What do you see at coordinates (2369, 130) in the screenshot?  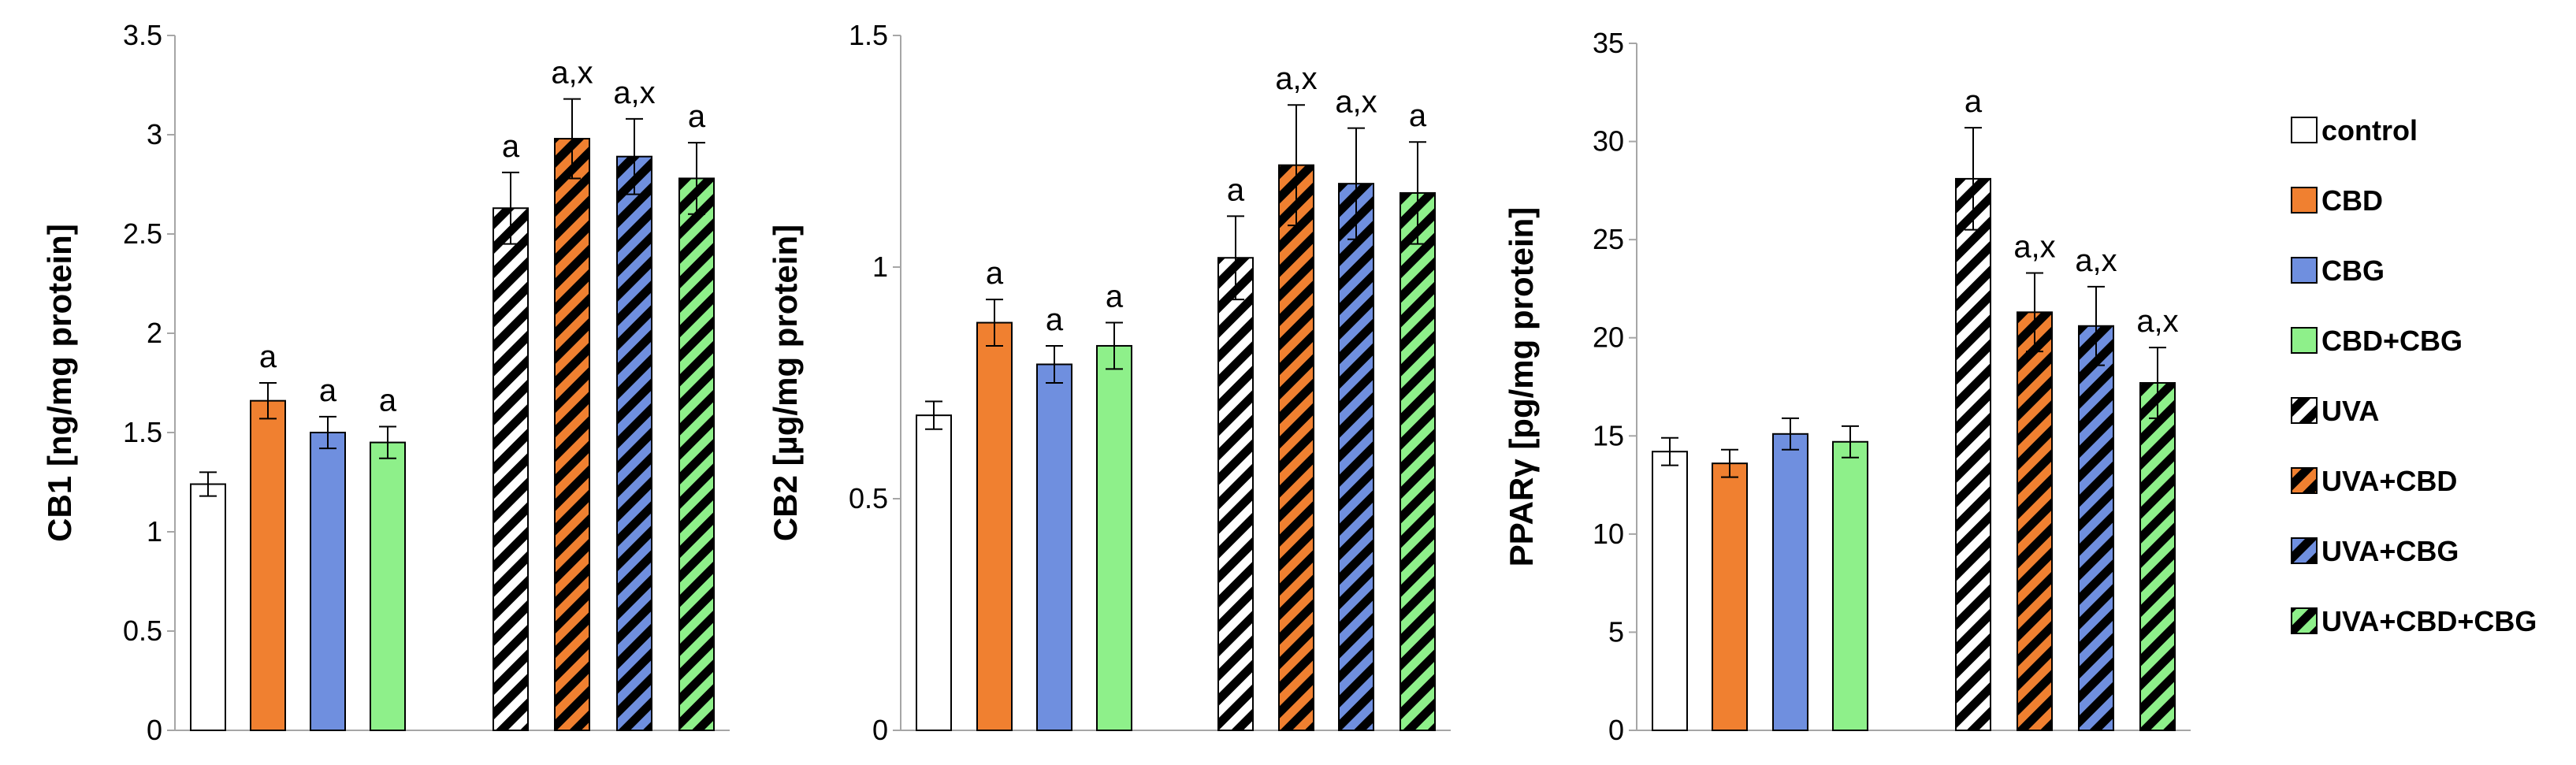 I see `legend-label: control` at bounding box center [2369, 130].